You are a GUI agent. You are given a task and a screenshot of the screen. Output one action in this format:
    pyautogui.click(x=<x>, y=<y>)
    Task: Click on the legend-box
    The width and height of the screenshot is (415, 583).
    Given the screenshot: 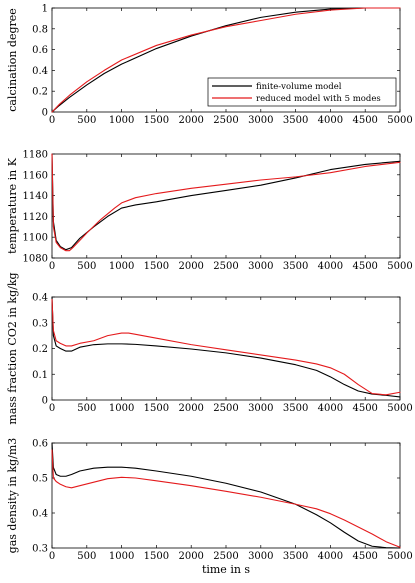 What is the action you would take?
    pyautogui.click(x=302, y=92)
    